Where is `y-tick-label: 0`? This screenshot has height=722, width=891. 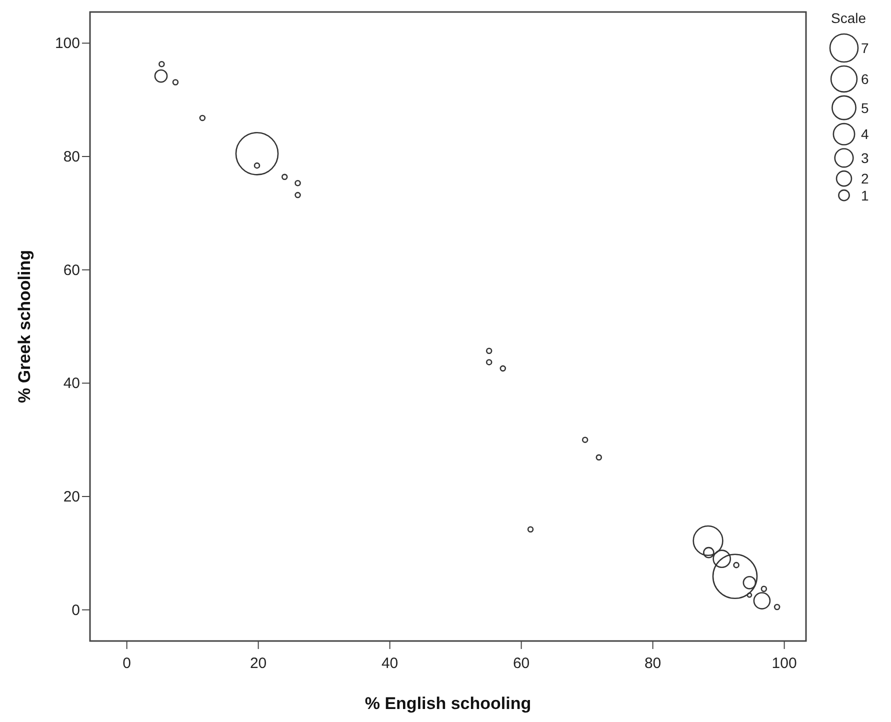
y-tick-label: 0 is located at coordinates (76, 610).